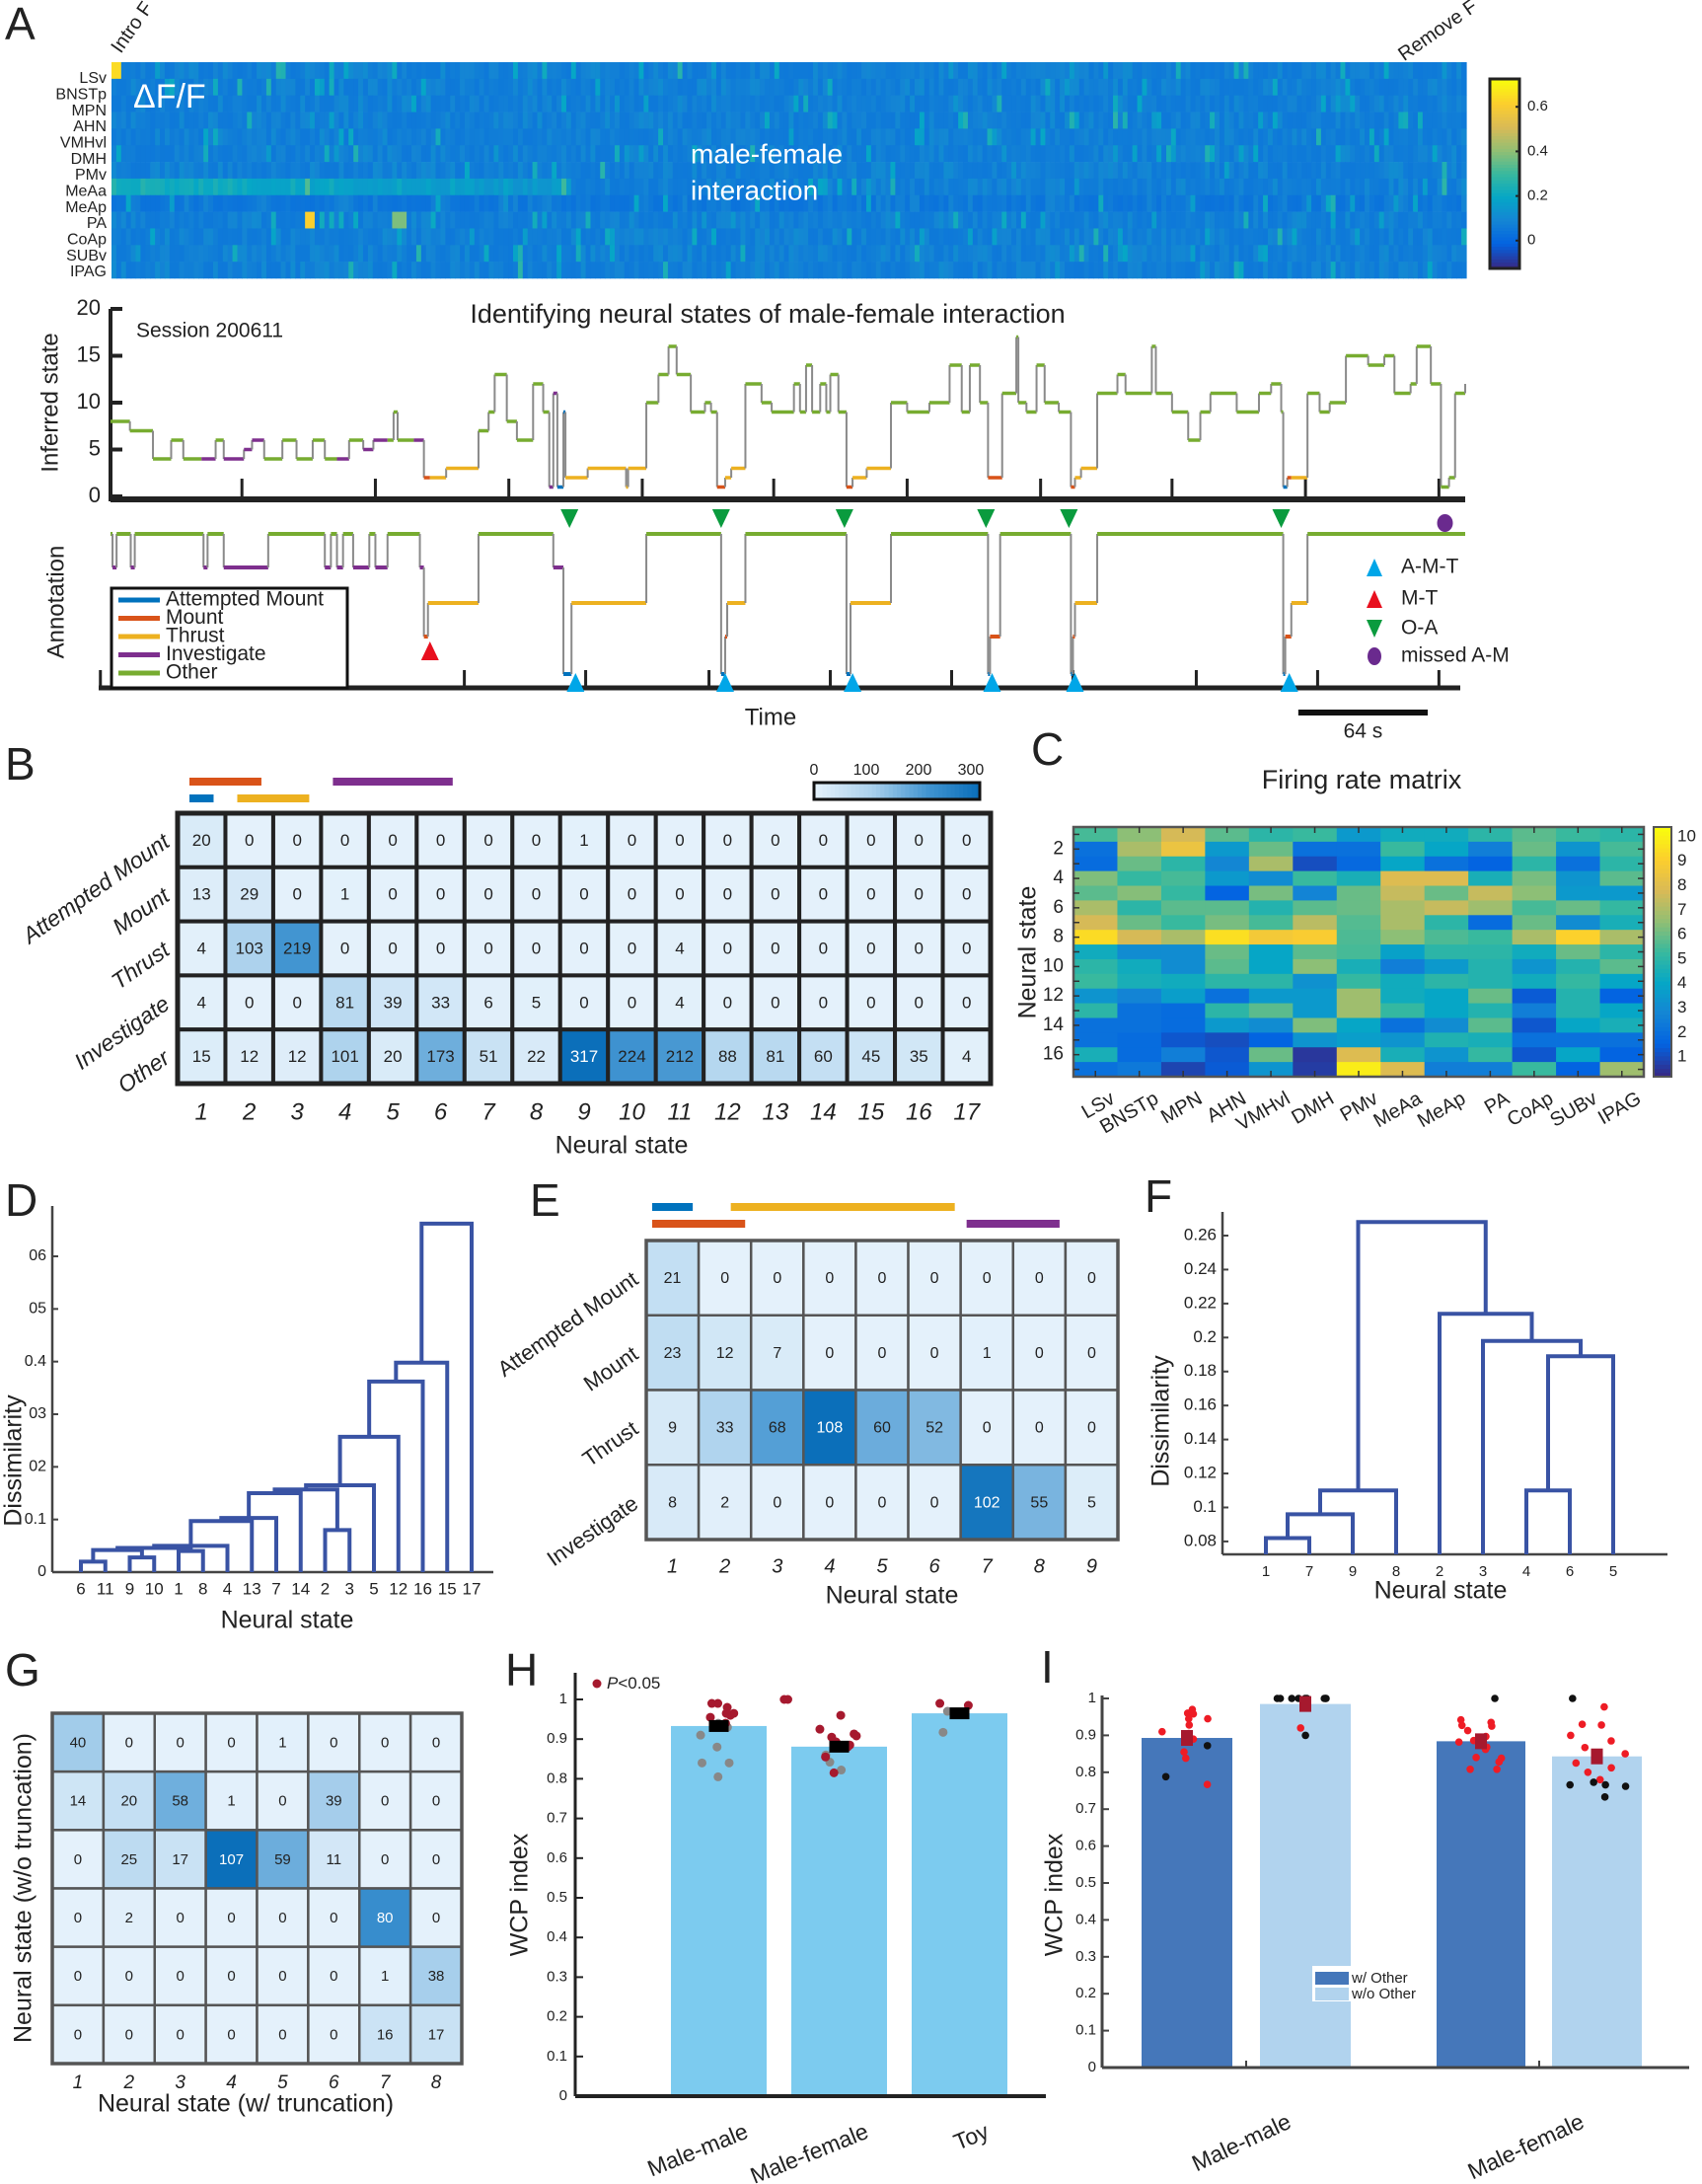 The height and width of the screenshot is (2184, 1702). I want to click on leaf-label: 12, so click(398, 1588).